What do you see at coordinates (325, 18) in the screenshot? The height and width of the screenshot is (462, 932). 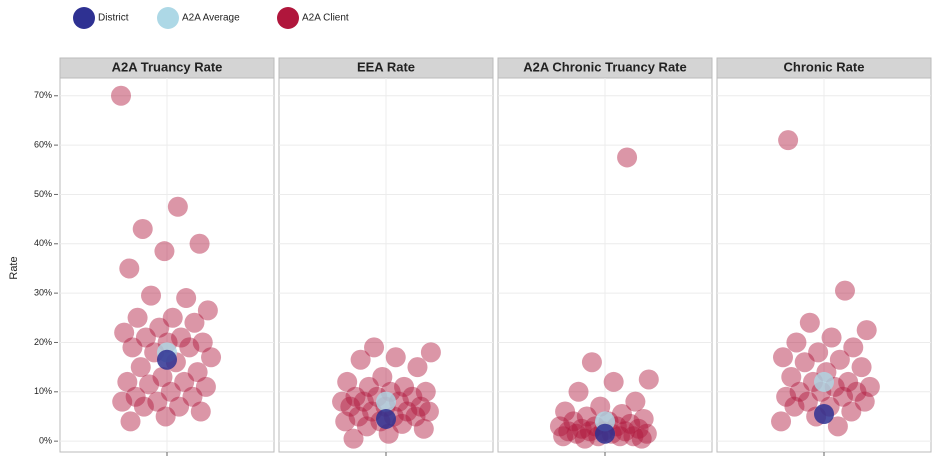 I see `legend-label: A2A Client` at bounding box center [325, 18].